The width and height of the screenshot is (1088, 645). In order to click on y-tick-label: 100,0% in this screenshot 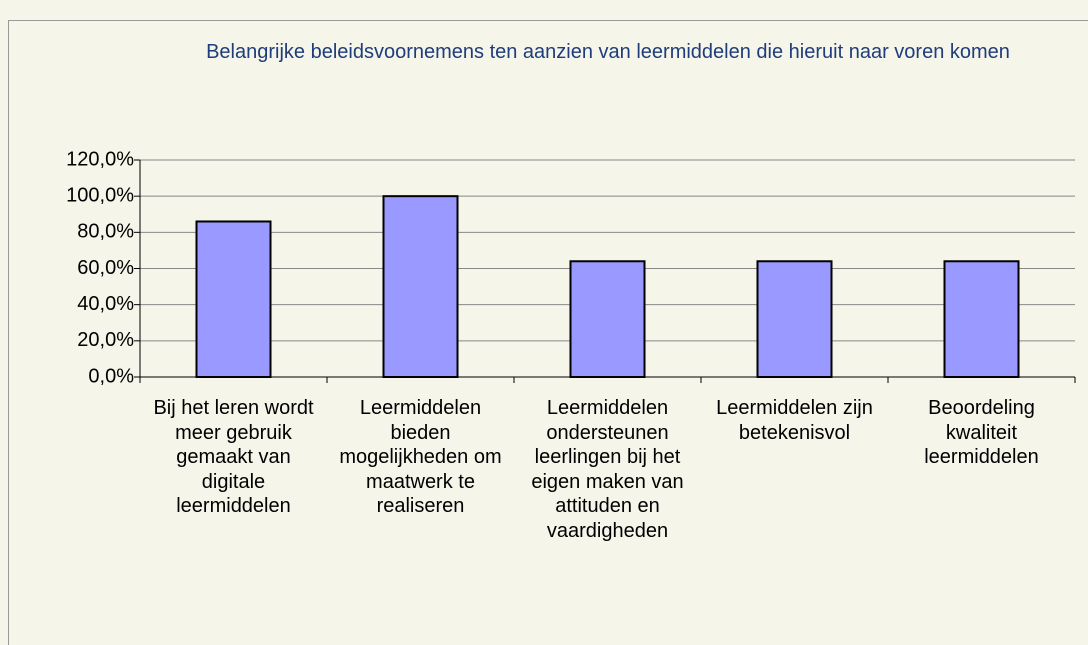, I will do `click(100, 195)`.